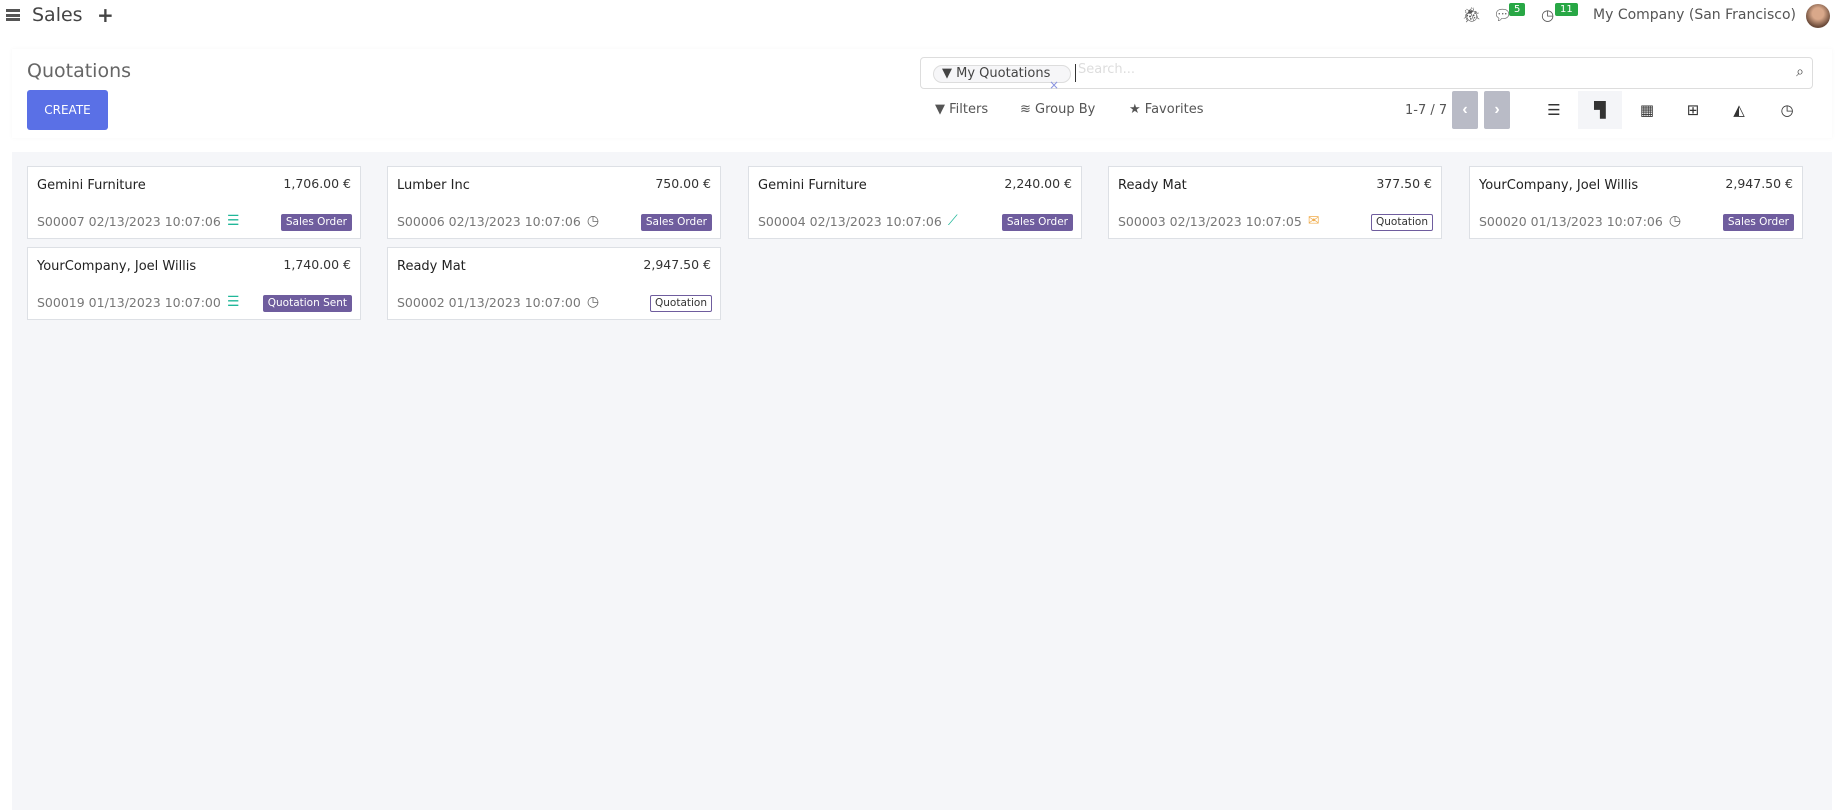  What do you see at coordinates (1571, 221) in the screenshot?
I see `reference-text: S00020 01/13/2023 10:07:06` at bounding box center [1571, 221].